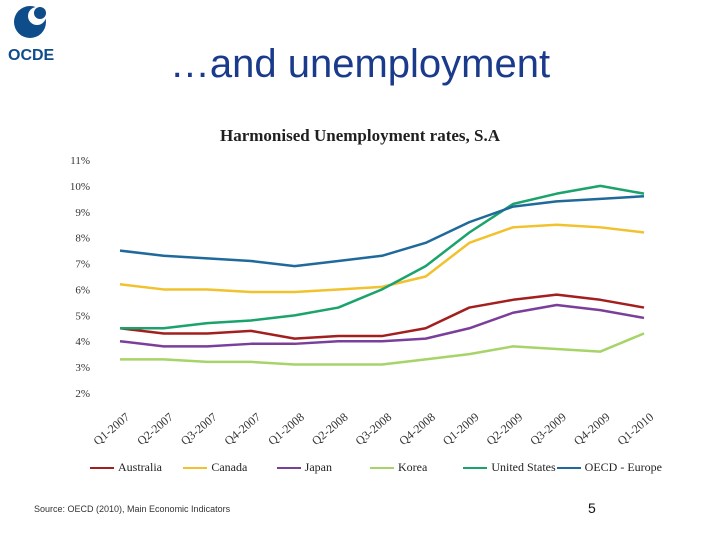 The width and height of the screenshot is (720, 540). Describe the element at coordinates (623, 467) in the screenshot. I see `legend-label: OECD - Europe` at that location.